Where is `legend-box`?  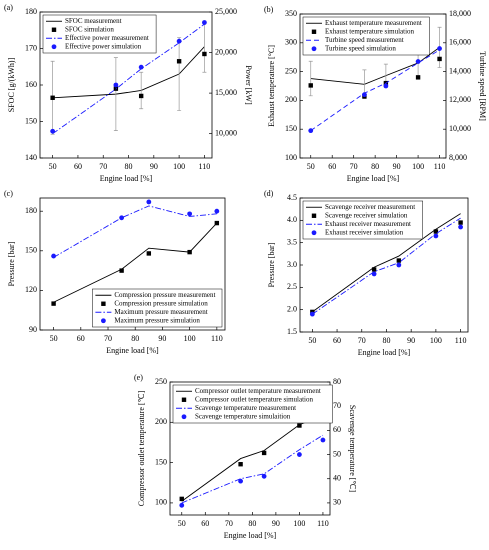 legend-box is located at coordinates (157, 308).